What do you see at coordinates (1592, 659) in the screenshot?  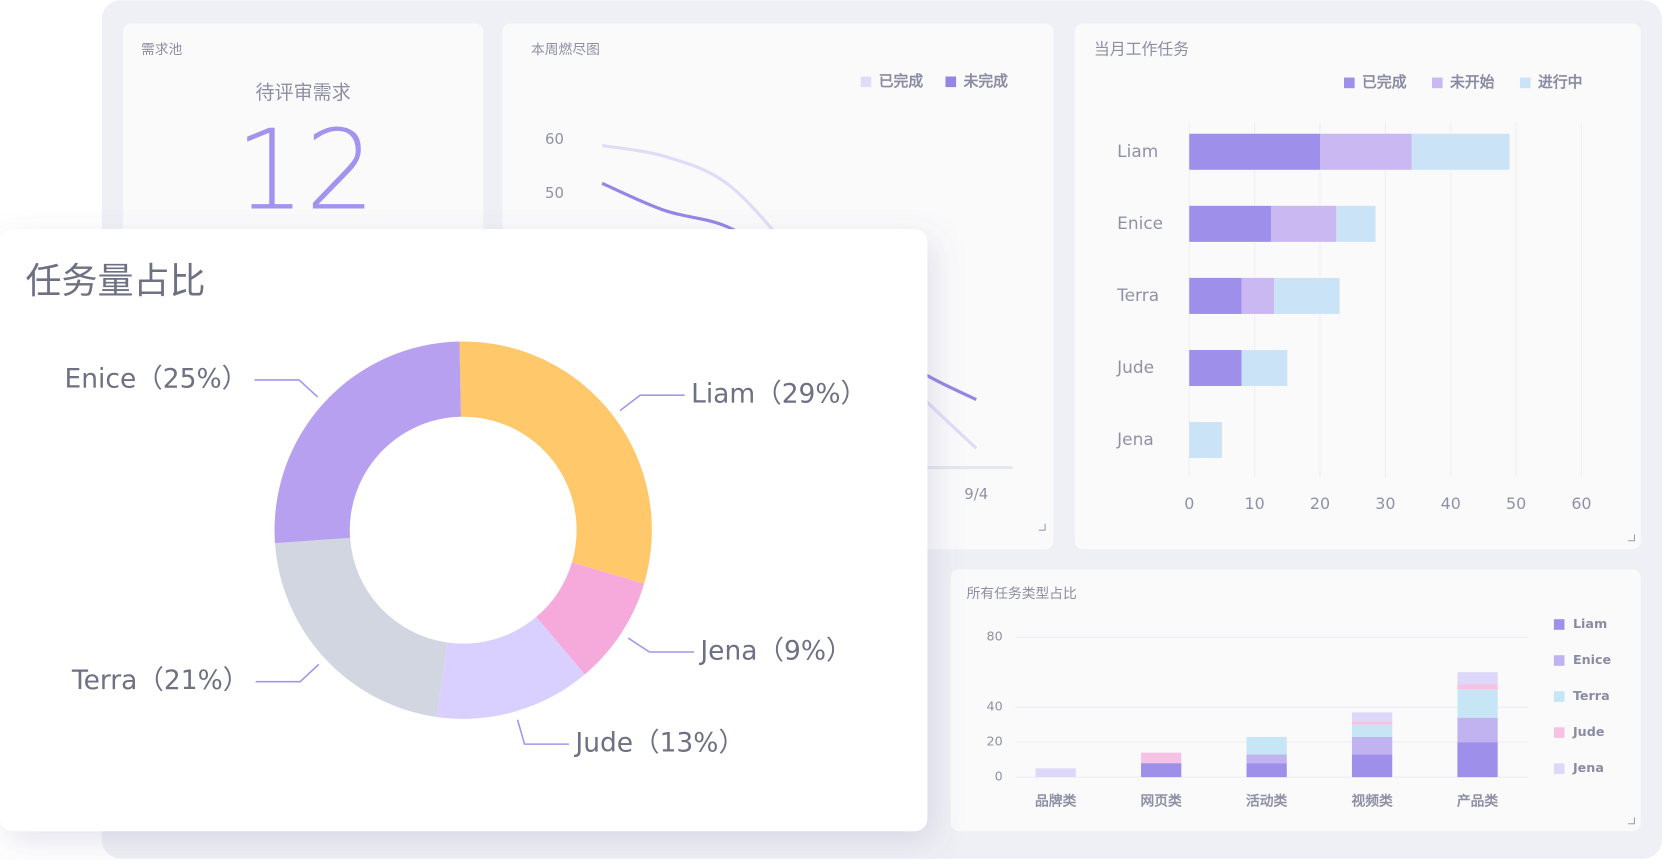 I see `legend-label: Enice` at bounding box center [1592, 659].